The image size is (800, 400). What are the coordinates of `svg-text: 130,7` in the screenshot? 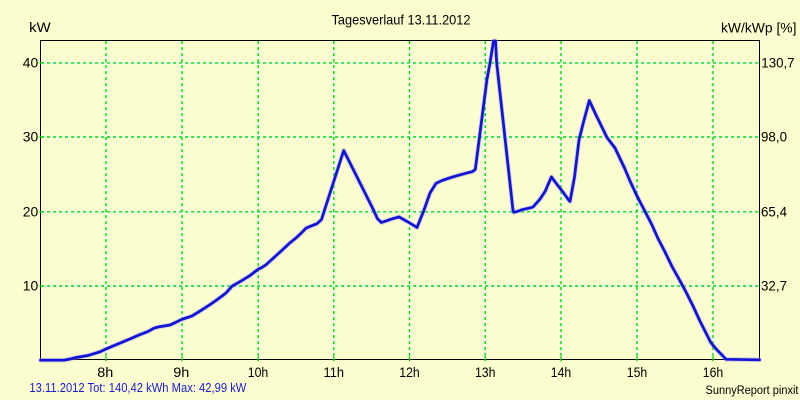 It's located at (777, 63).